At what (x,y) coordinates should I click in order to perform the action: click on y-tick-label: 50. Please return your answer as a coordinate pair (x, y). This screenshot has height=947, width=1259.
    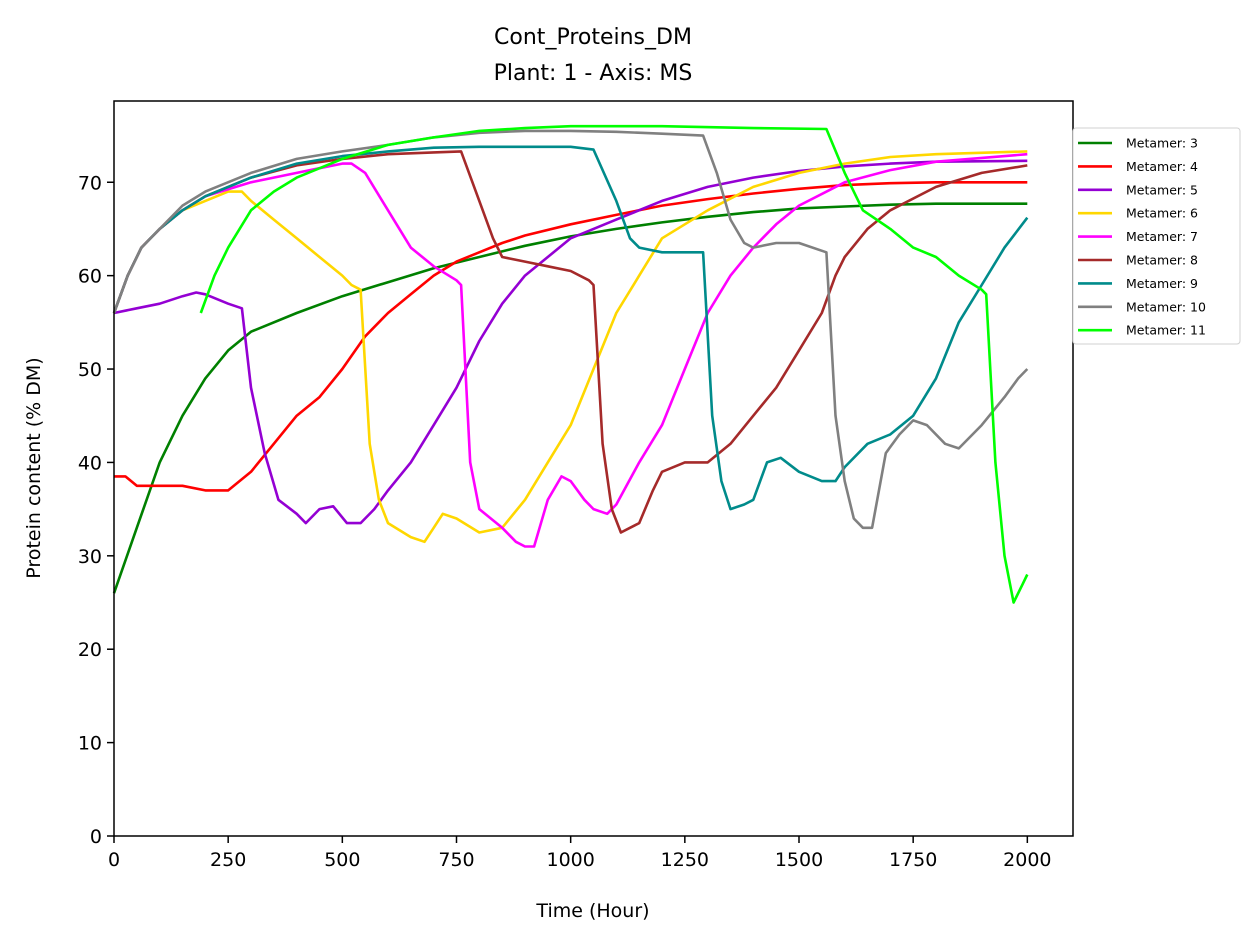
    Looking at the image, I should click on (90, 370).